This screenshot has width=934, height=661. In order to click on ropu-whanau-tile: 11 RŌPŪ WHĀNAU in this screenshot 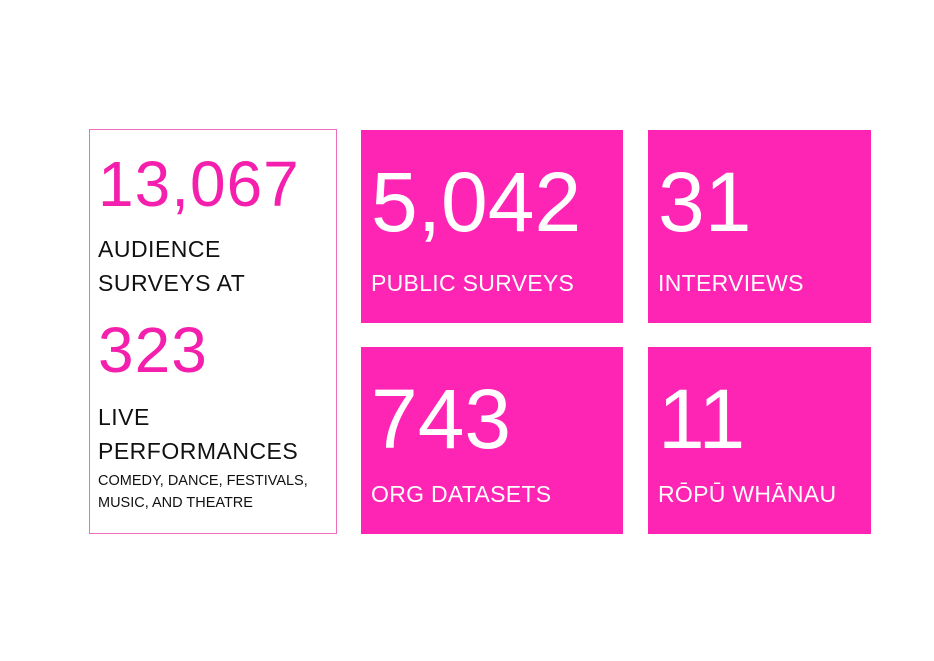, I will do `click(759, 440)`.